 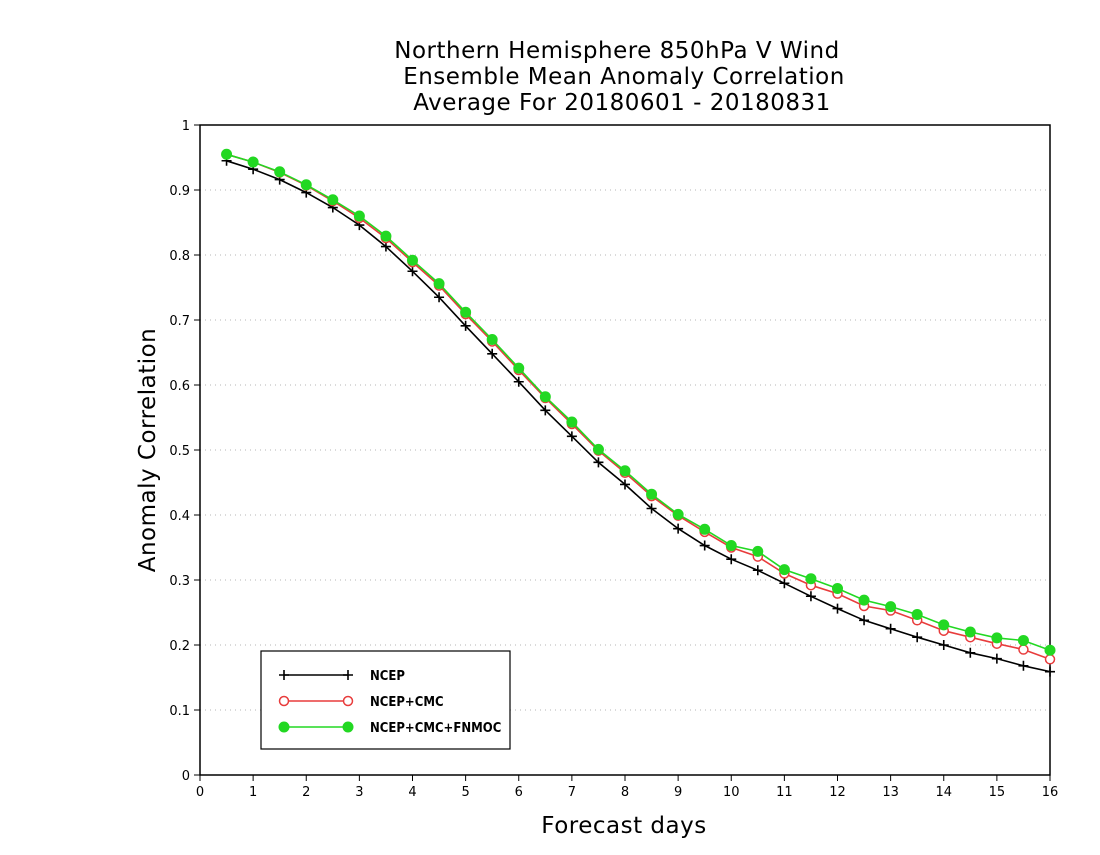 What do you see at coordinates (623, 826) in the screenshot?
I see `x-axis-title: Forecast days` at bounding box center [623, 826].